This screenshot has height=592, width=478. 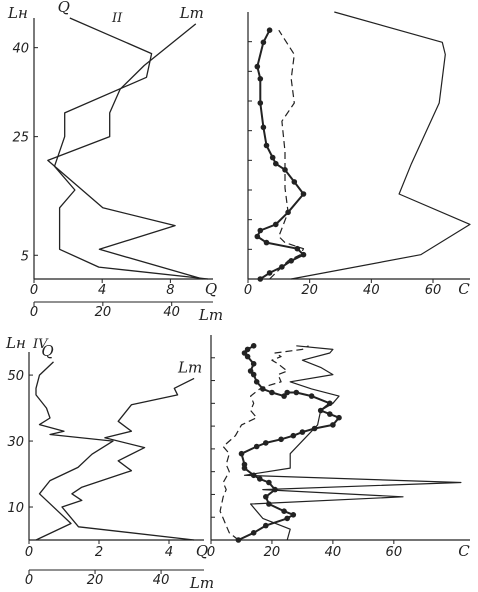 What do you see at coordinates (99, 552) in the screenshot?
I see `x-tick-label: 2` at bounding box center [99, 552].